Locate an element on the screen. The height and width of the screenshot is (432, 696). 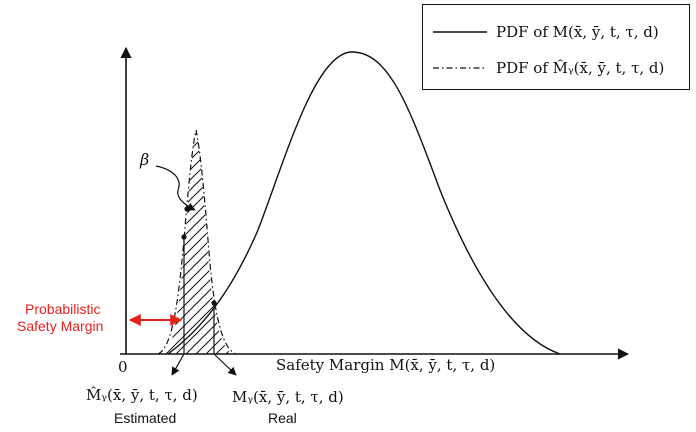
legend-solid-swatch is located at coordinates (460, 32).